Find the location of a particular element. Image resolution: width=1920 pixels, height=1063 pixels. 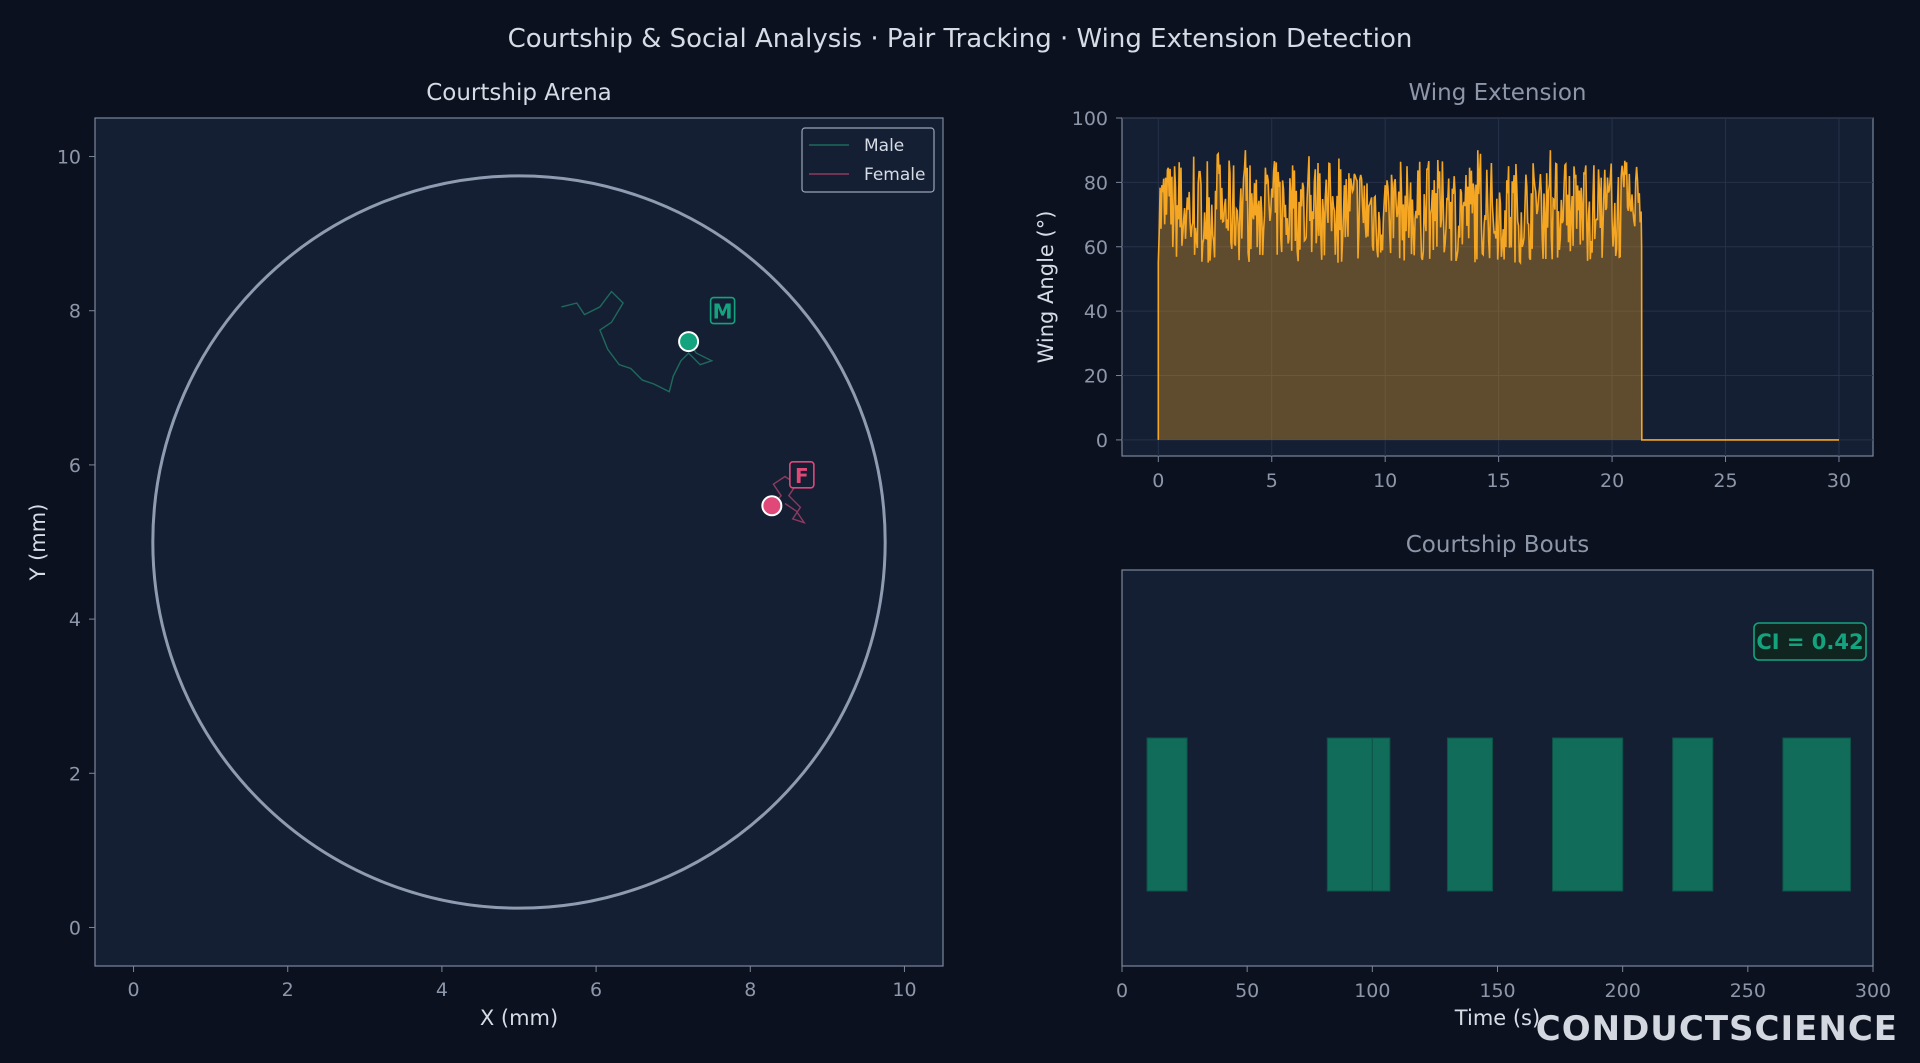

y-tick-label: 40 is located at coordinates (1096, 312).